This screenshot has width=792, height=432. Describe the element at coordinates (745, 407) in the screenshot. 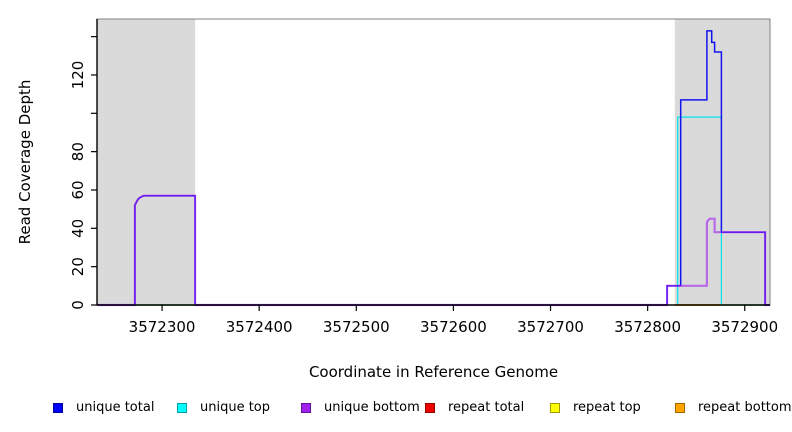

I see `legend-label: repeat bottom` at that location.